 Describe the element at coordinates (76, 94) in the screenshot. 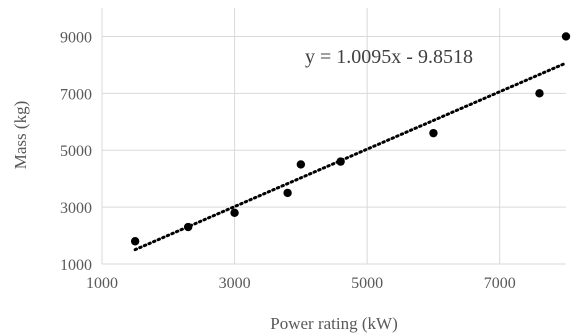

I see `y-tick-label: 7000` at that location.